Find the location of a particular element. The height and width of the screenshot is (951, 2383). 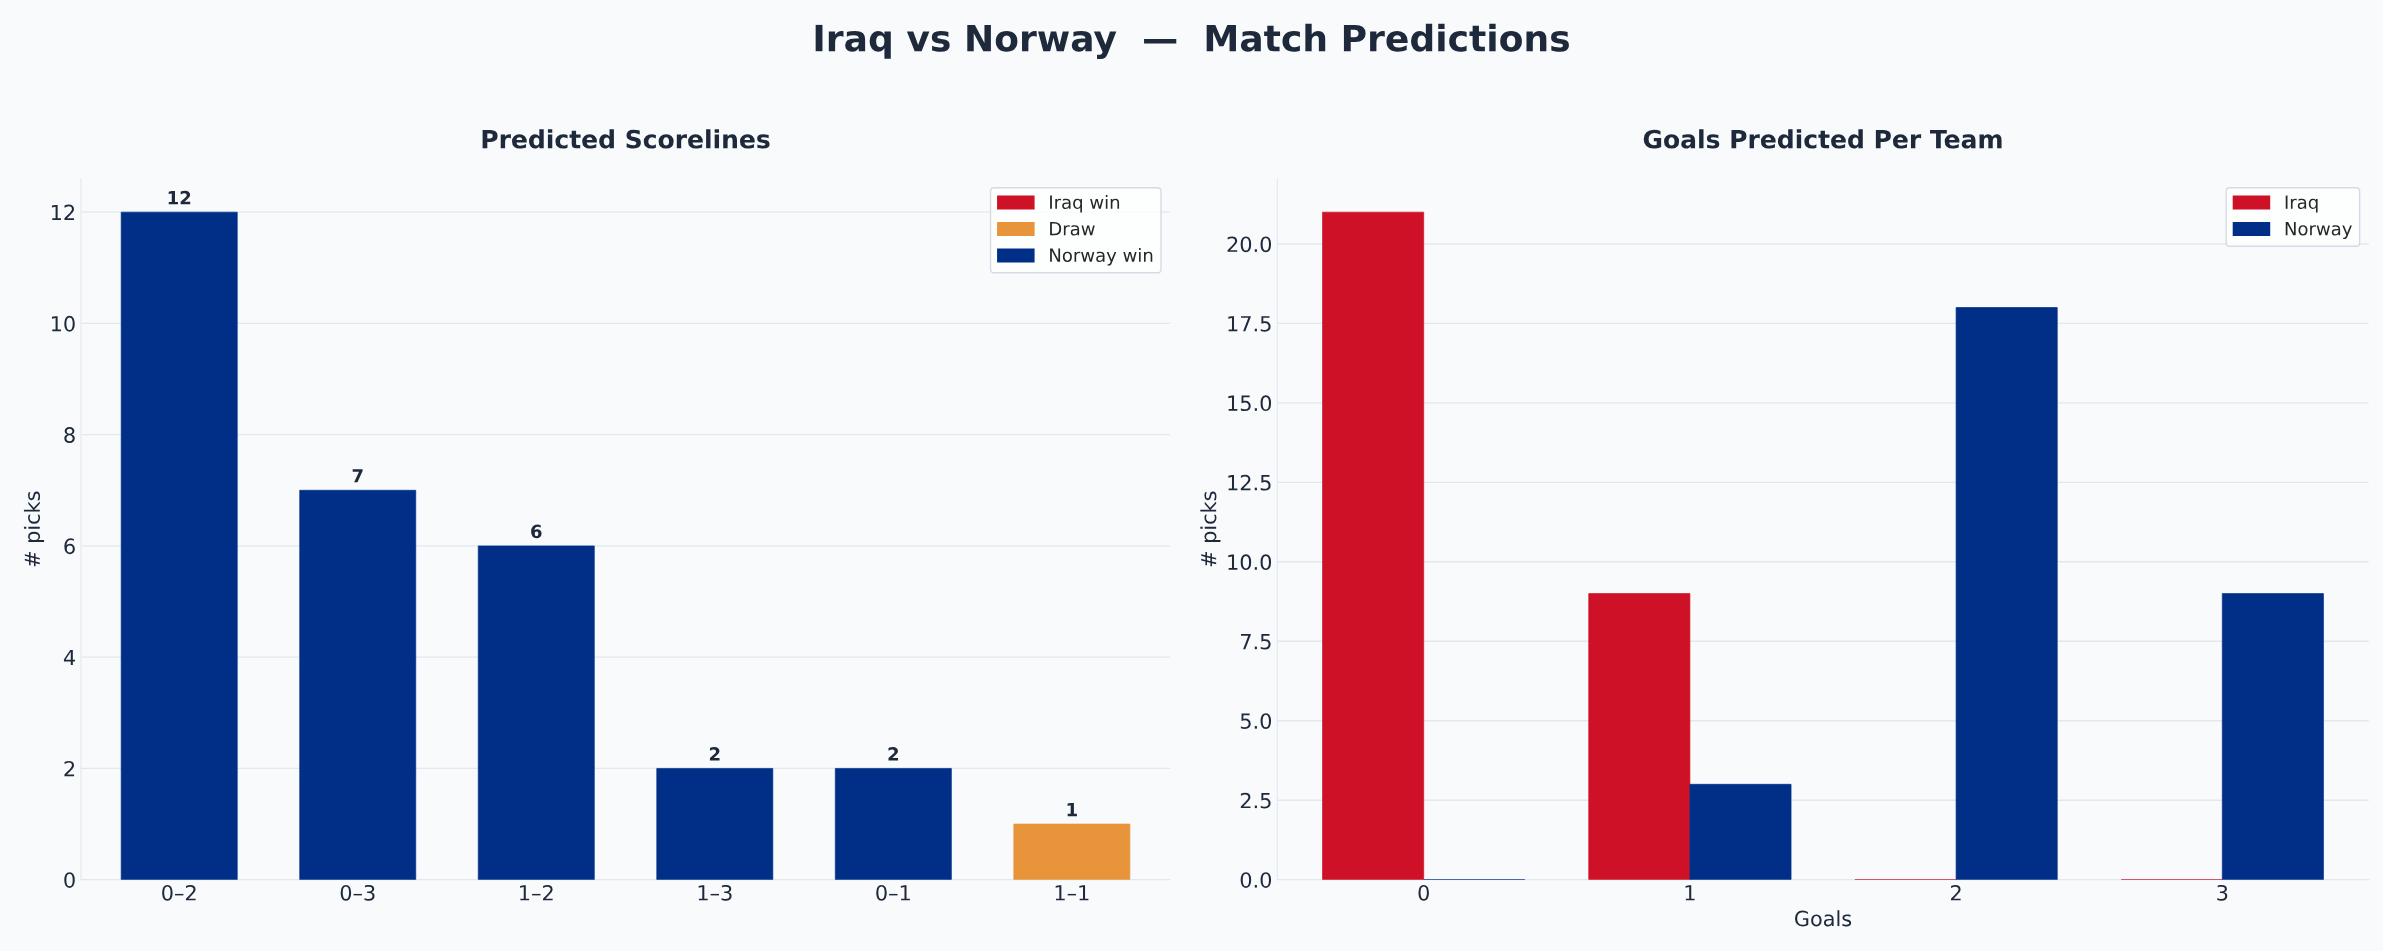

legend-label: Draw is located at coordinates (1072, 229).